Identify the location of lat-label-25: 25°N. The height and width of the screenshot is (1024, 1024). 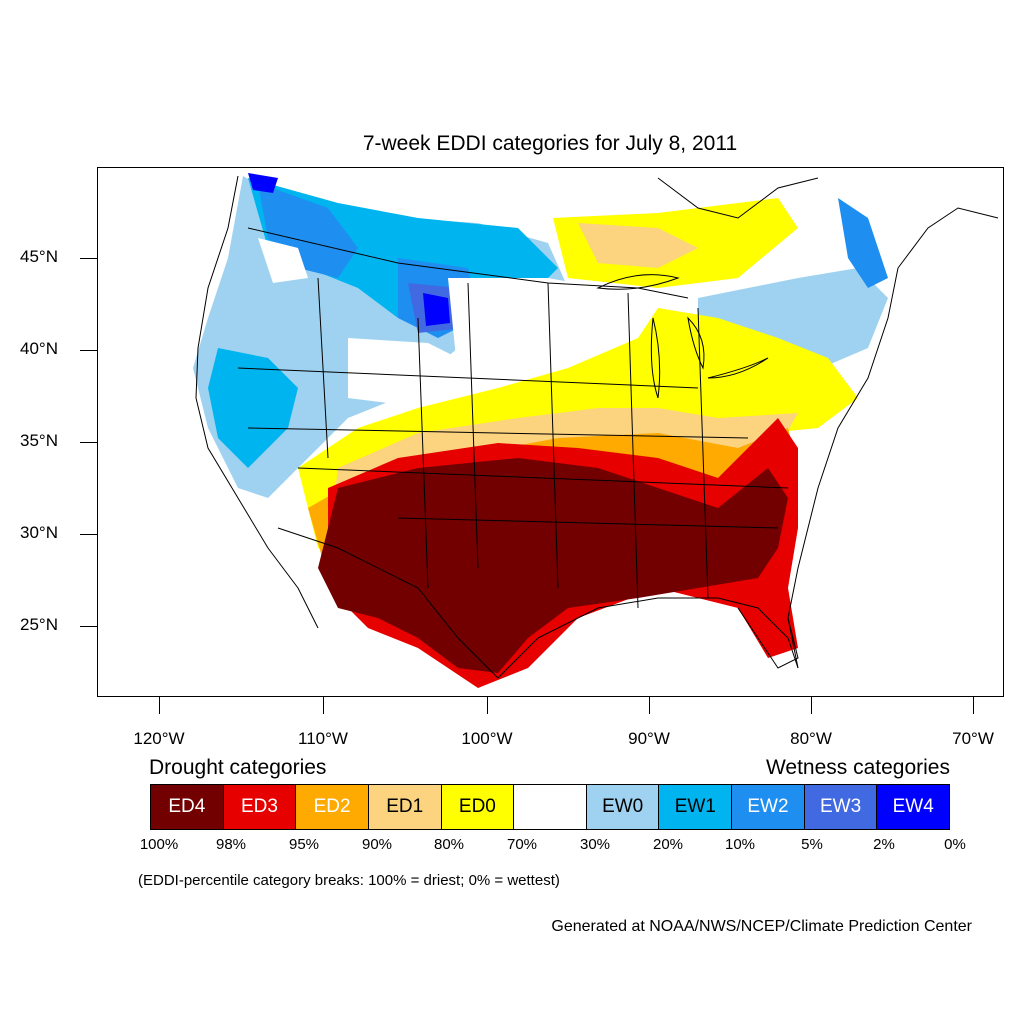
(39, 624).